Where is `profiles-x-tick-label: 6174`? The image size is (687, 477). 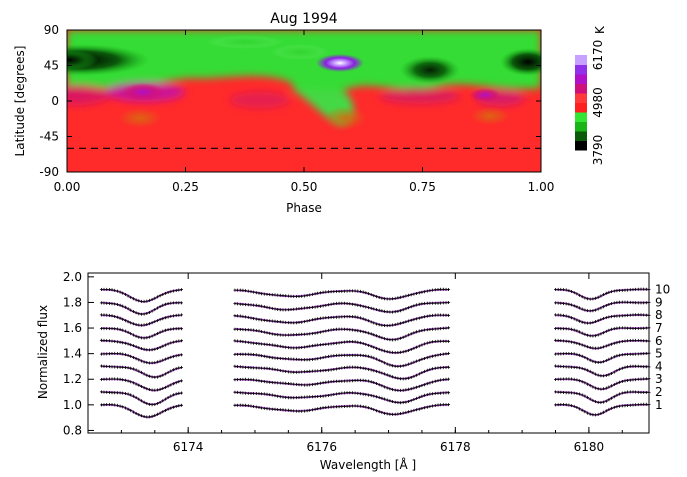 profiles-x-tick-label: 6174 is located at coordinates (188, 447).